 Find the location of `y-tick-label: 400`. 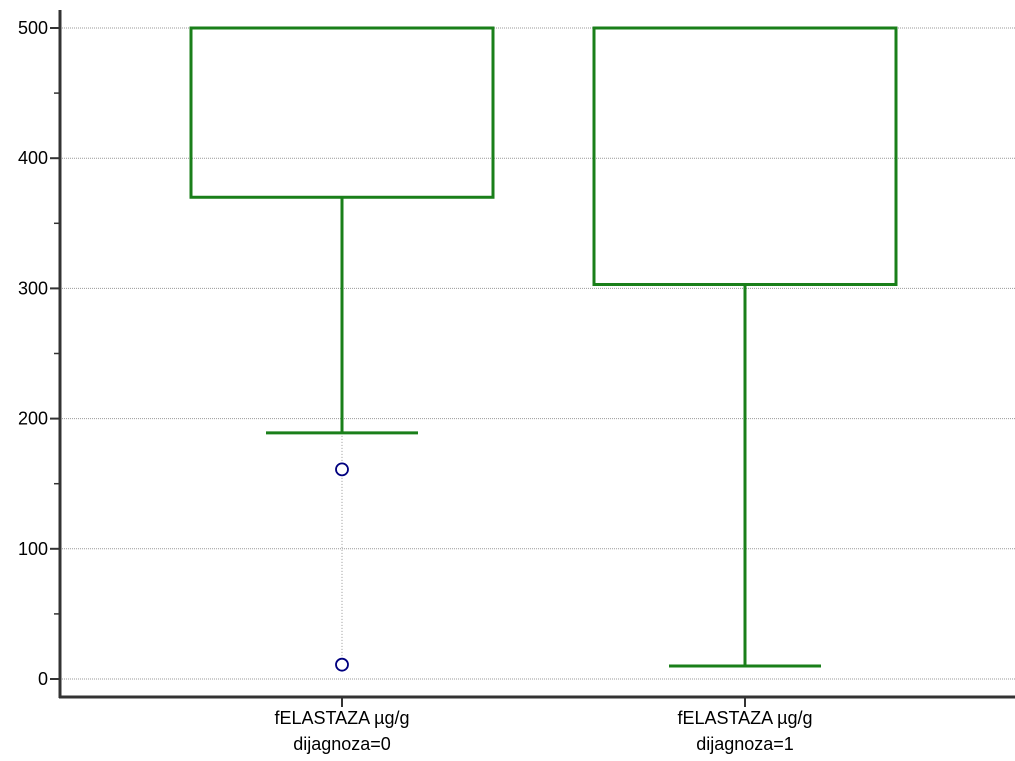

y-tick-label: 400 is located at coordinates (33, 158).